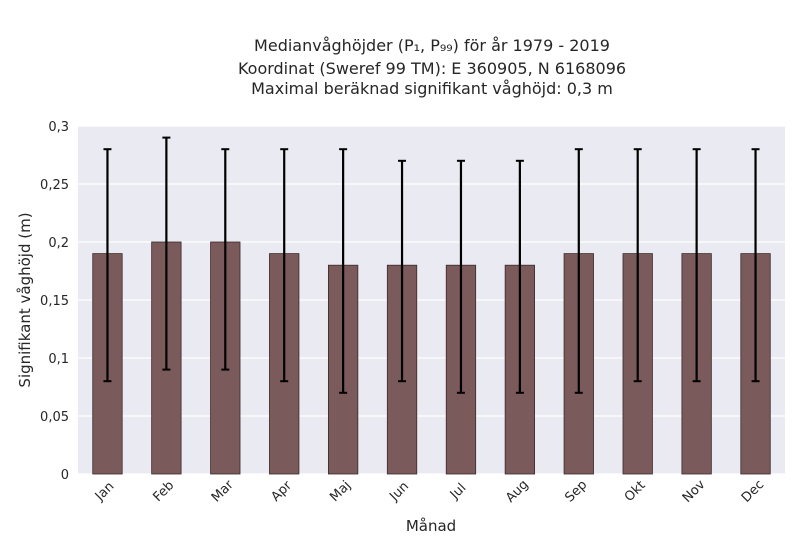 The image size is (800, 550). I want to click on error-bar-aug, so click(519, 276).